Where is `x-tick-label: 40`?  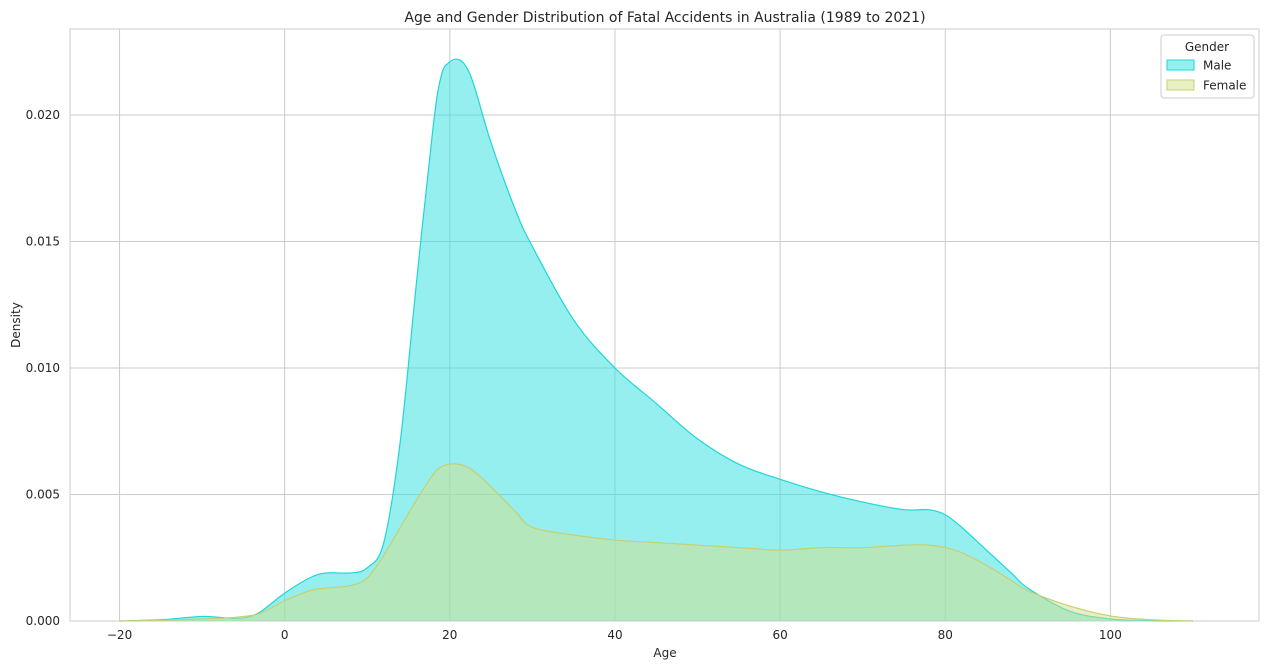 x-tick-label: 40 is located at coordinates (614, 635).